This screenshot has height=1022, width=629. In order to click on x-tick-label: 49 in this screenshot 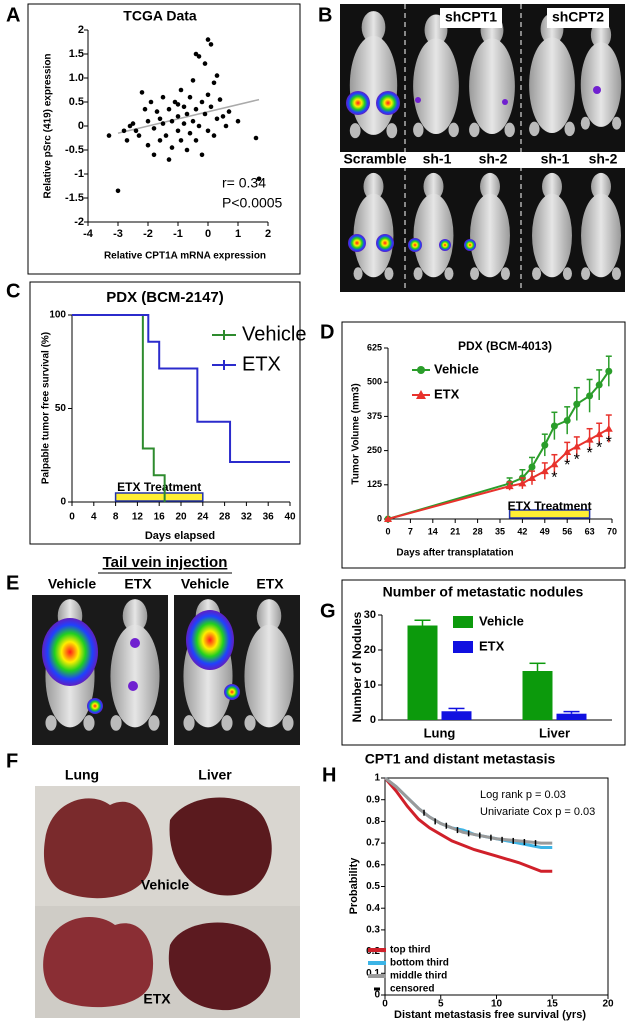, I will do `click(545, 531)`.